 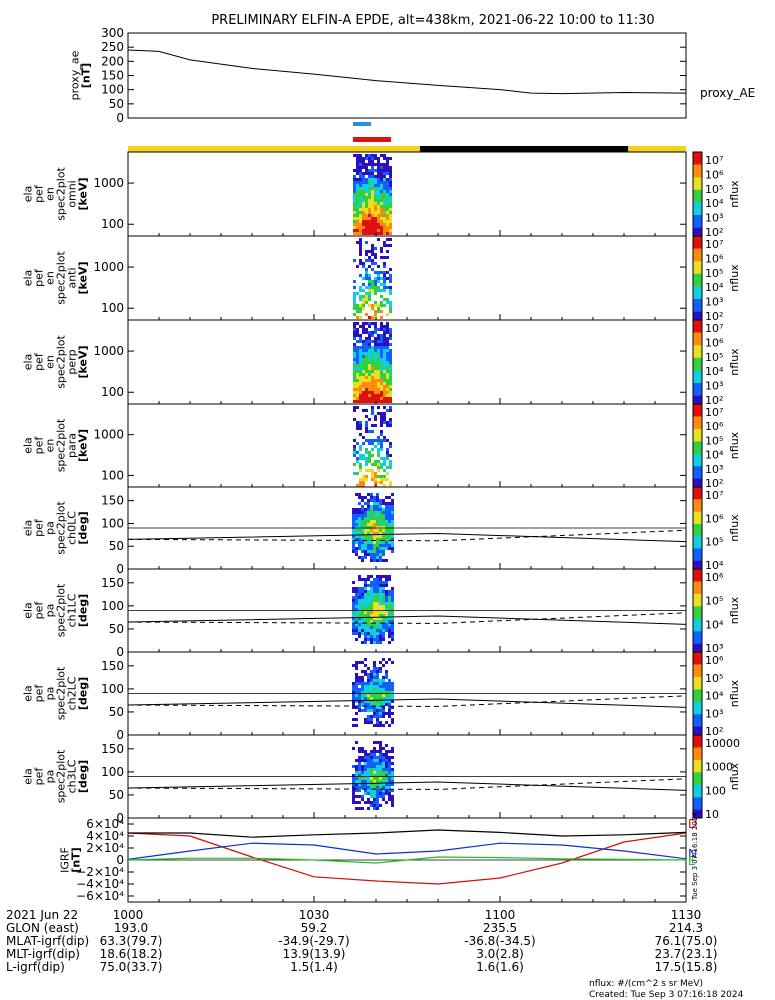 I want to click on axis-label-line: IGRF, so click(x=65, y=860).